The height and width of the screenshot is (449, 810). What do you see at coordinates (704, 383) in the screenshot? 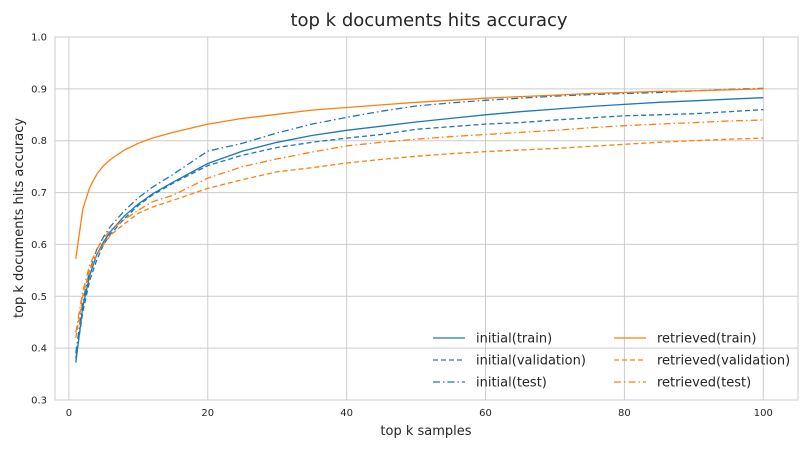
I see `legend-label: retrieved(test)` at bounding box center [704, 383].